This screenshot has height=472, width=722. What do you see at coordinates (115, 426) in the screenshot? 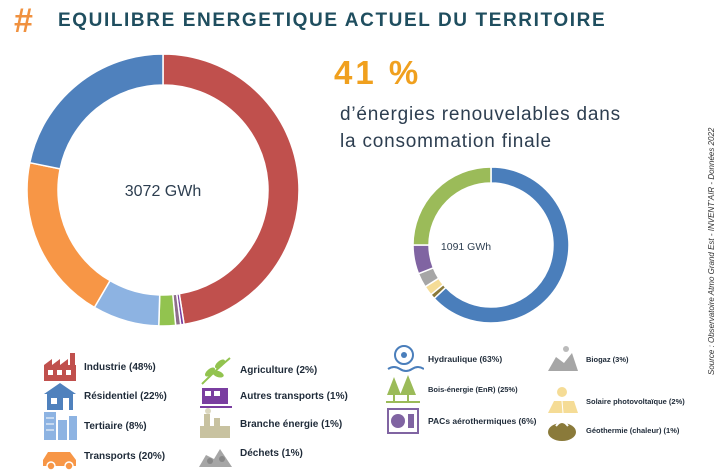
I see `legend-label: Tertiaire (8%)` at bounding box center [115, 426].